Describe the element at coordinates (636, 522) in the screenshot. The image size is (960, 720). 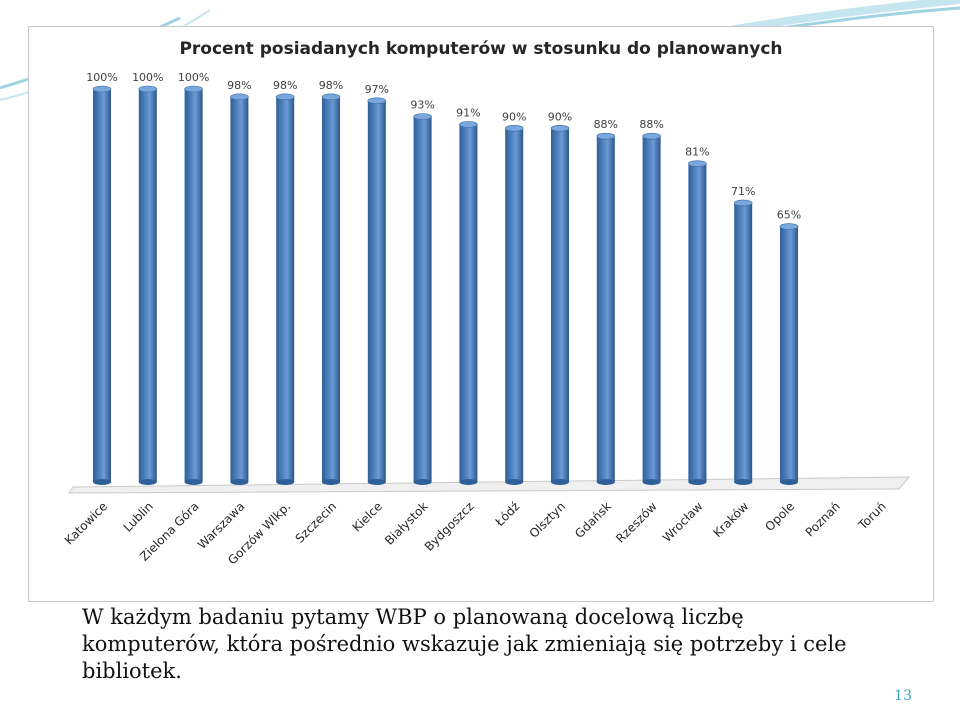
I see `x-tick-label-12: Rzeszów` at that location.